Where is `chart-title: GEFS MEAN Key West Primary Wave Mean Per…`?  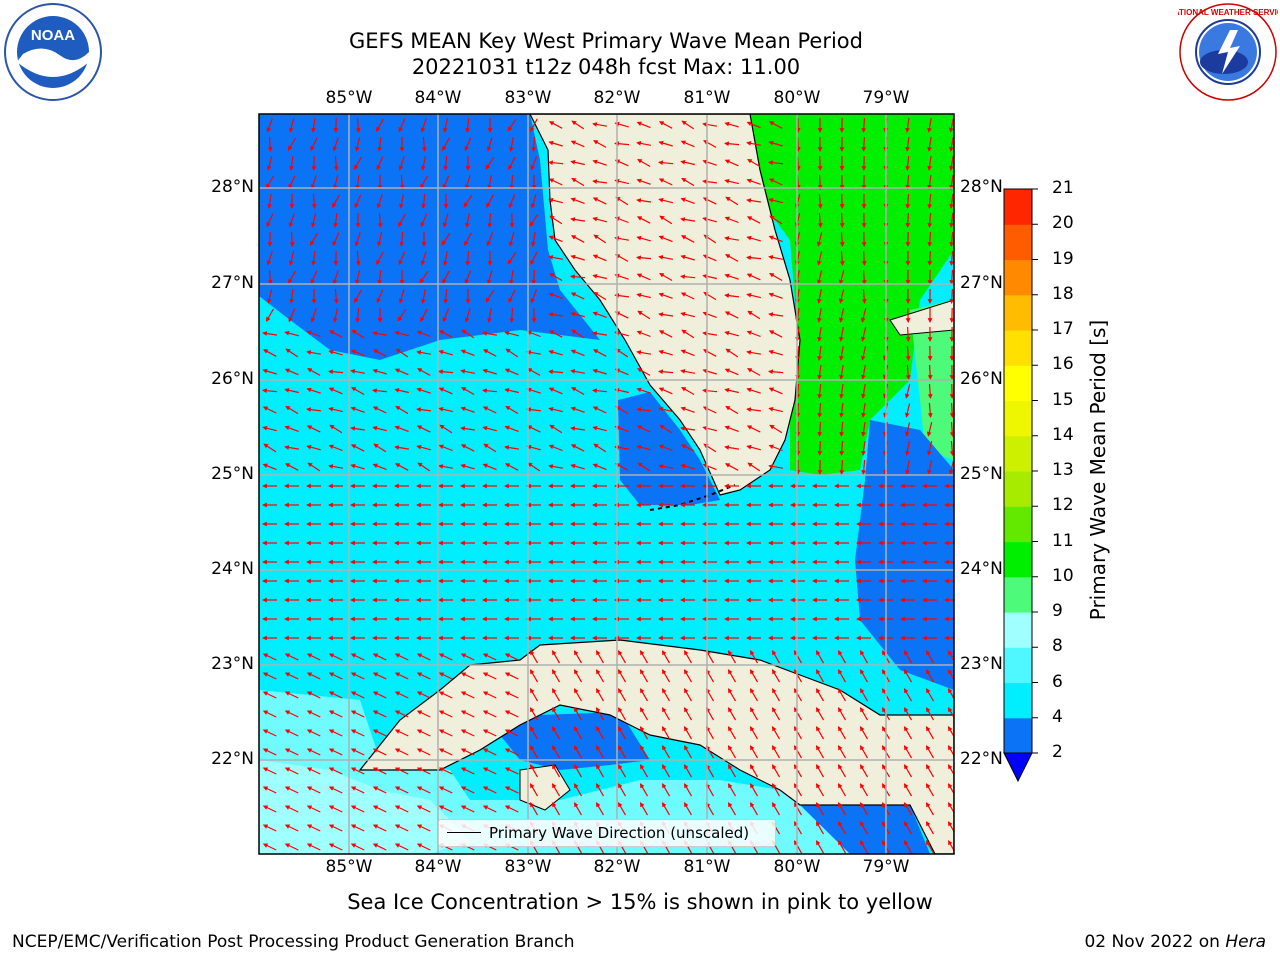 chart-title: GEFS MEAN Key West Primary Wave Mean Per… is located at coordinates (606, 41).